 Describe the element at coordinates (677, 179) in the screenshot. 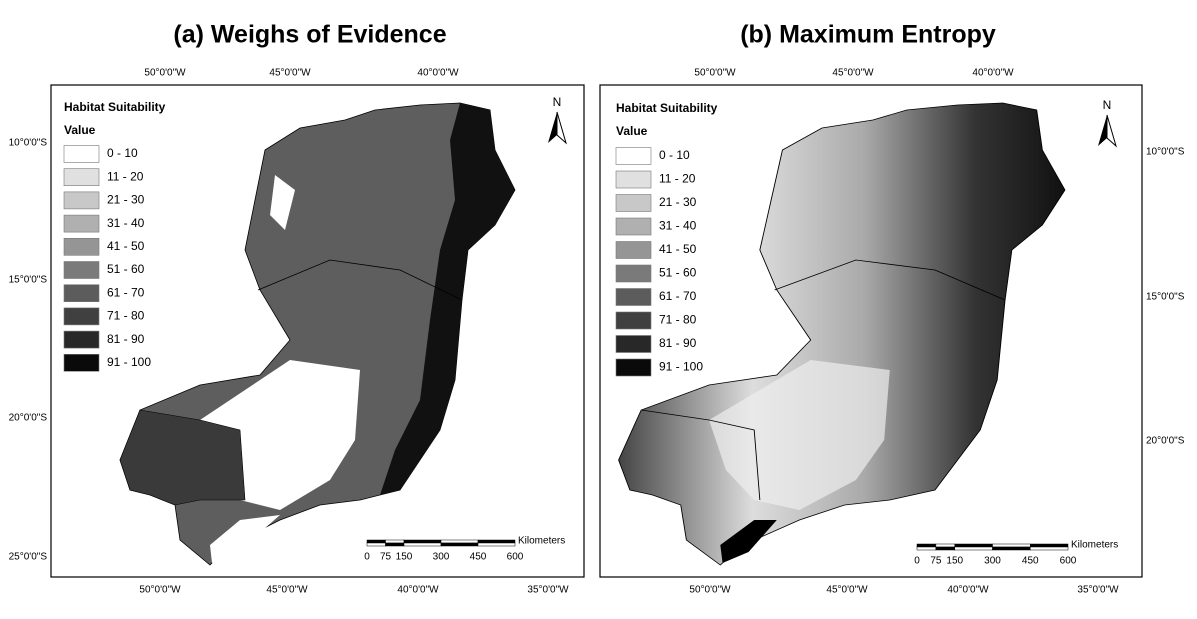

I see `legend-label: 11 - 20` at that location.